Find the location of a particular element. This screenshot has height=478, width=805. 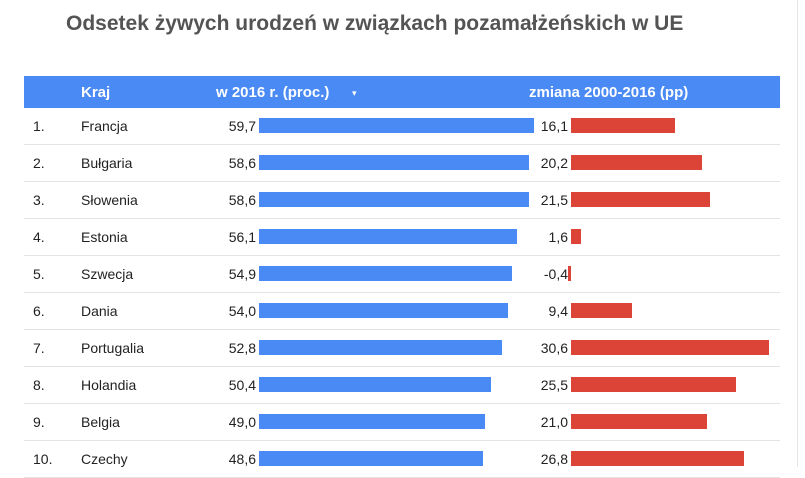

row-rank: 7. is located at coordinates (39, 348).